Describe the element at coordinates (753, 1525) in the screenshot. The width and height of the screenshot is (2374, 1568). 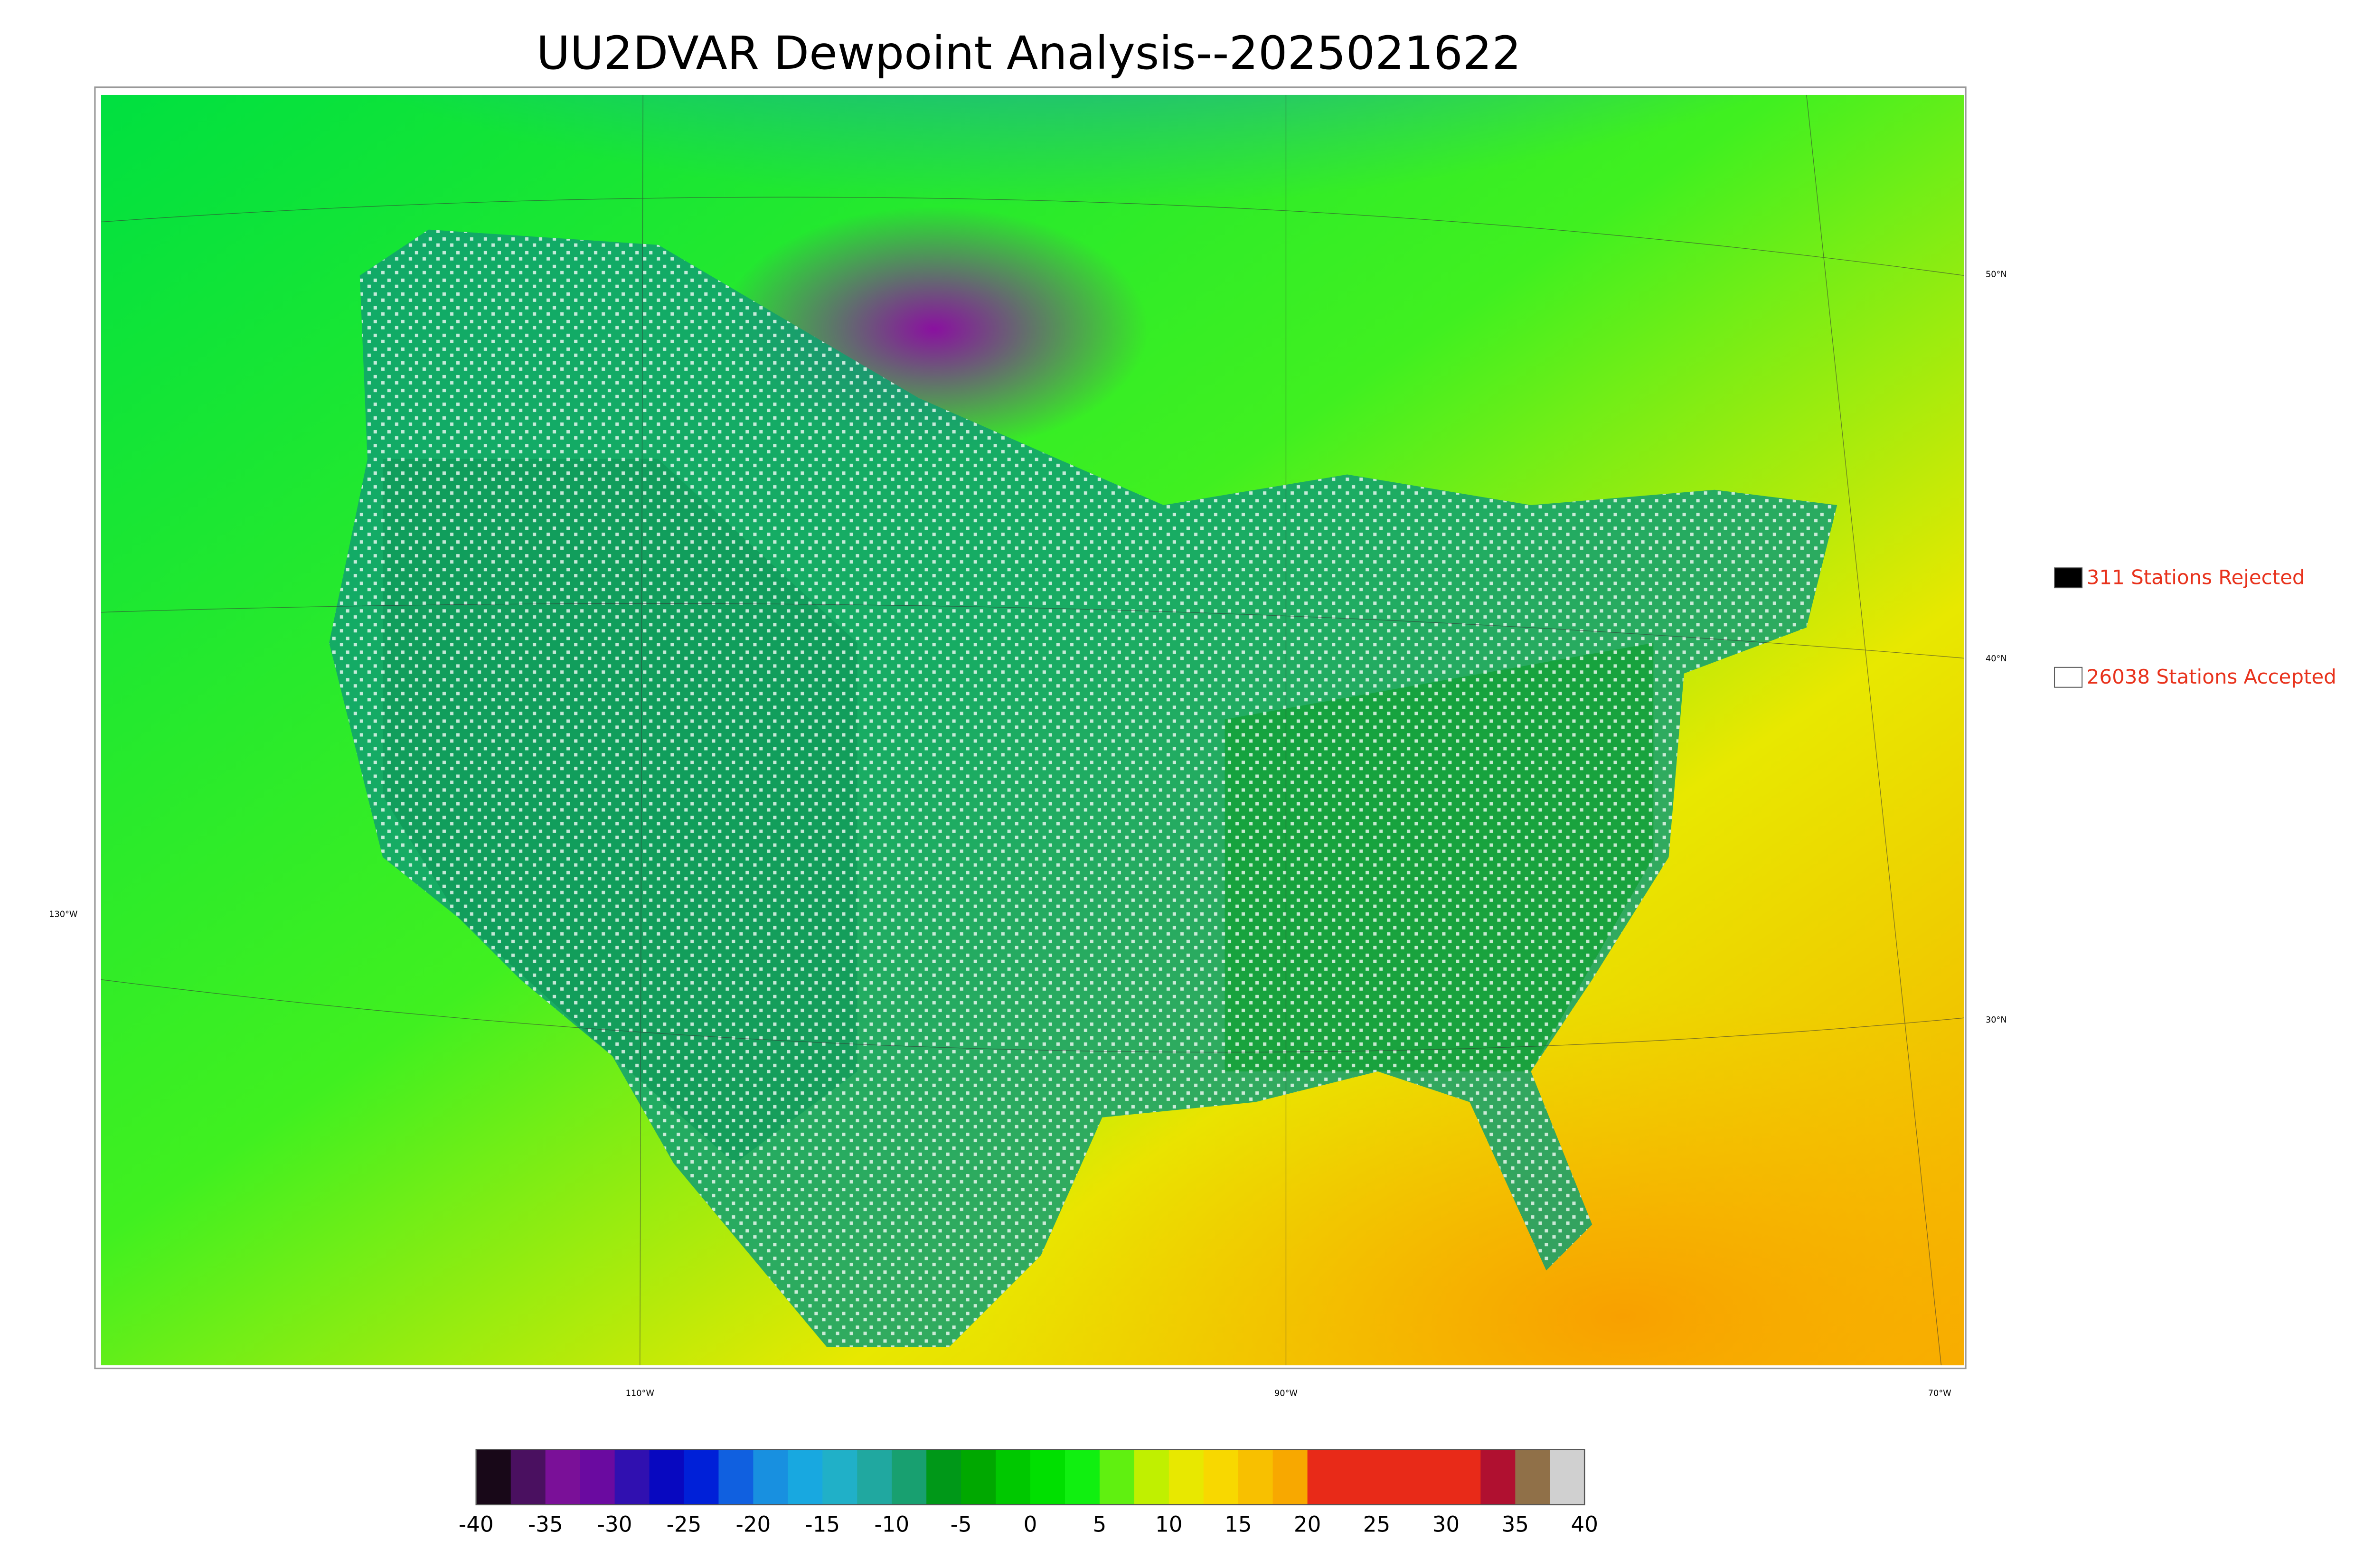
I see `colorbar-tick-label: -20` at that location.